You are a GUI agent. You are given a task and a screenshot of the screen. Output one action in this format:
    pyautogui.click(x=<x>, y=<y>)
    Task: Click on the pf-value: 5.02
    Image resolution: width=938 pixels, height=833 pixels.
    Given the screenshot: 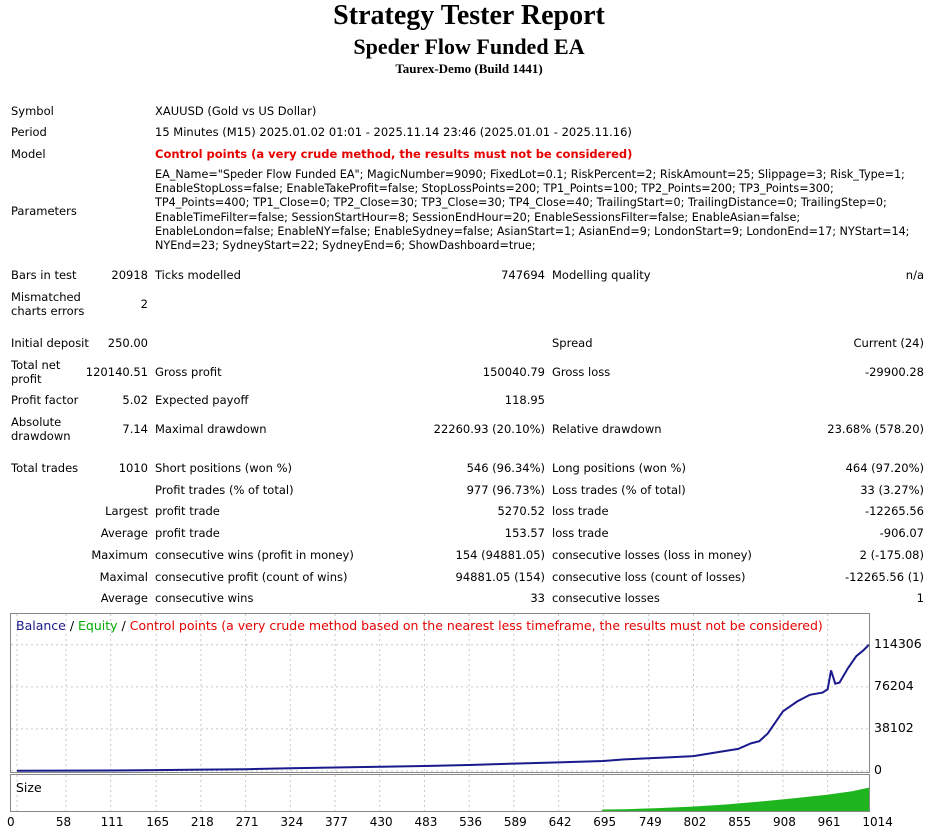 What is the action you would take?
    pyautogui.click(x=135, y=400)
    